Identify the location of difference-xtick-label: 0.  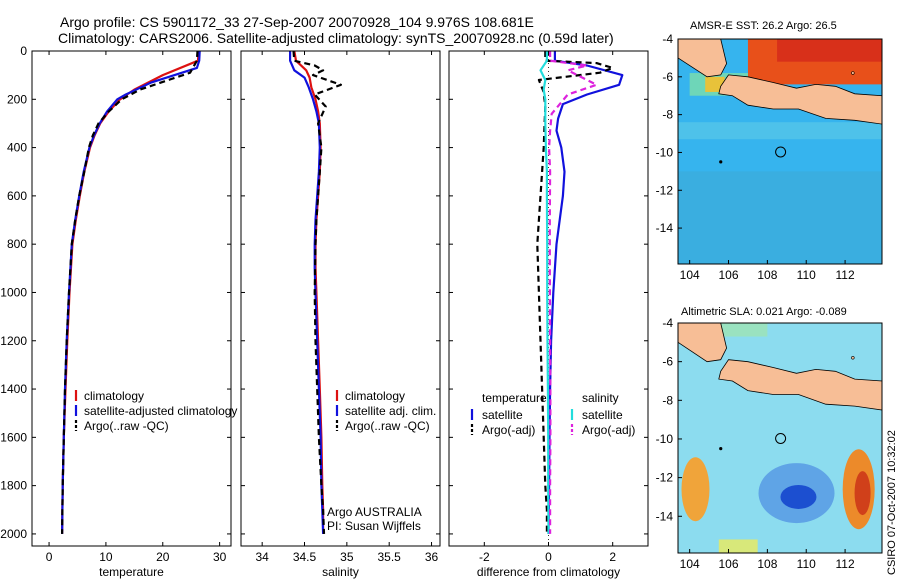
(548, 557).